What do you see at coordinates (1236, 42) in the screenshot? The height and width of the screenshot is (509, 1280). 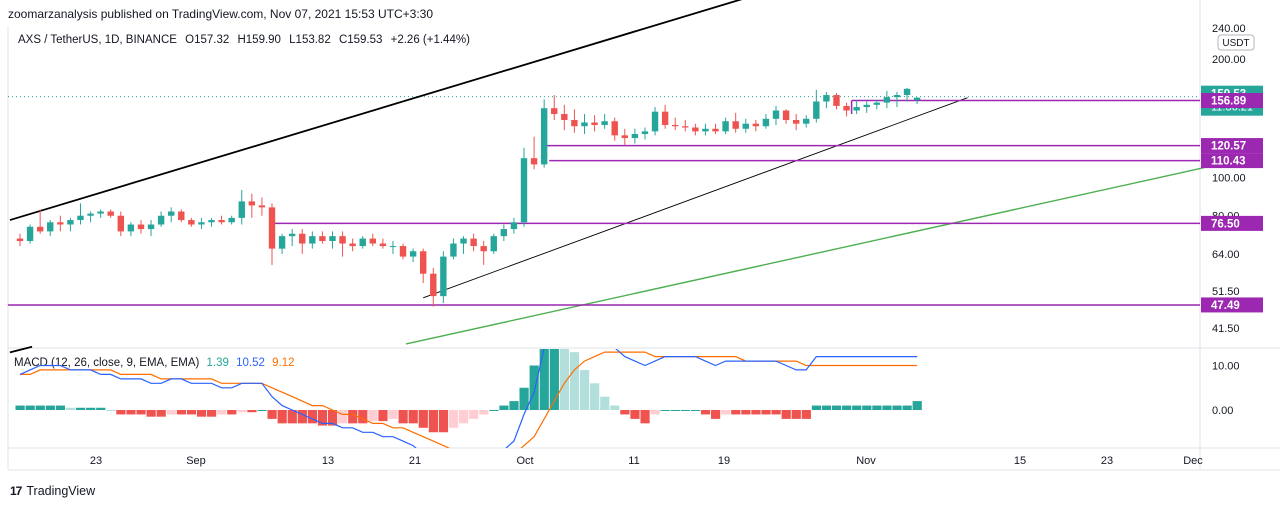 I see `currency-badge: USDT` at bounding box center [1236, 42].